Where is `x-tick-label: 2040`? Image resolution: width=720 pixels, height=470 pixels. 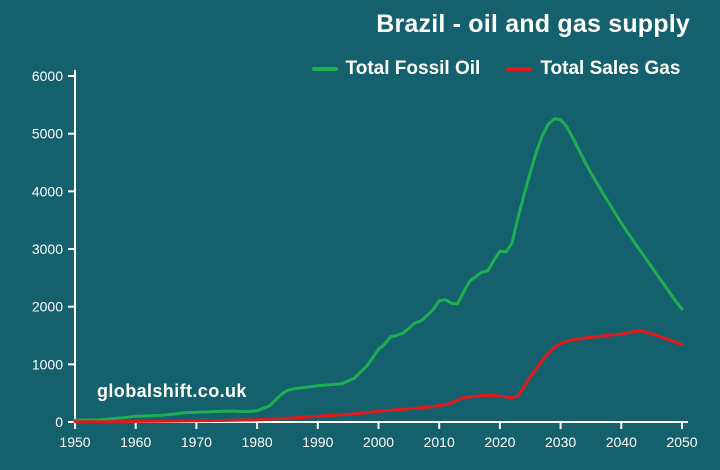
x-tick-label: 2040 is located at coordinates (621, 442).